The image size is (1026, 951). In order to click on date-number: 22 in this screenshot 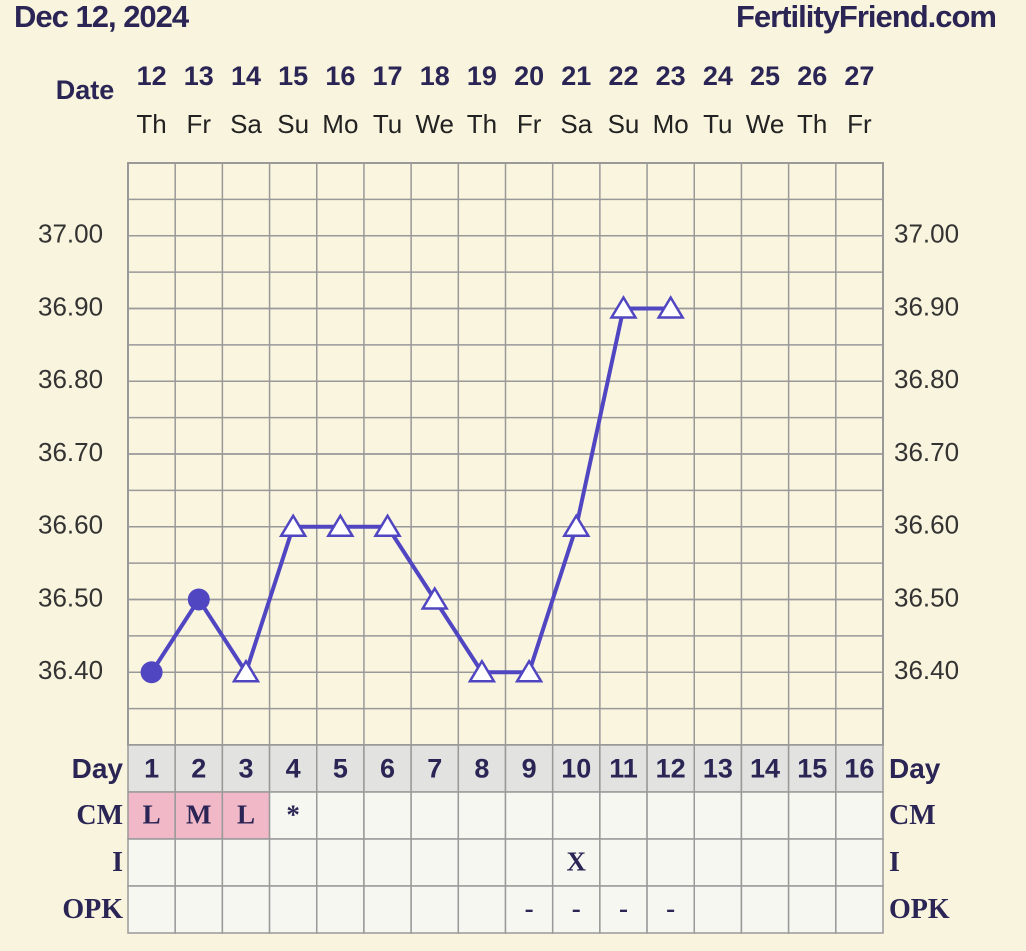, I will do `click(623, 76)`.